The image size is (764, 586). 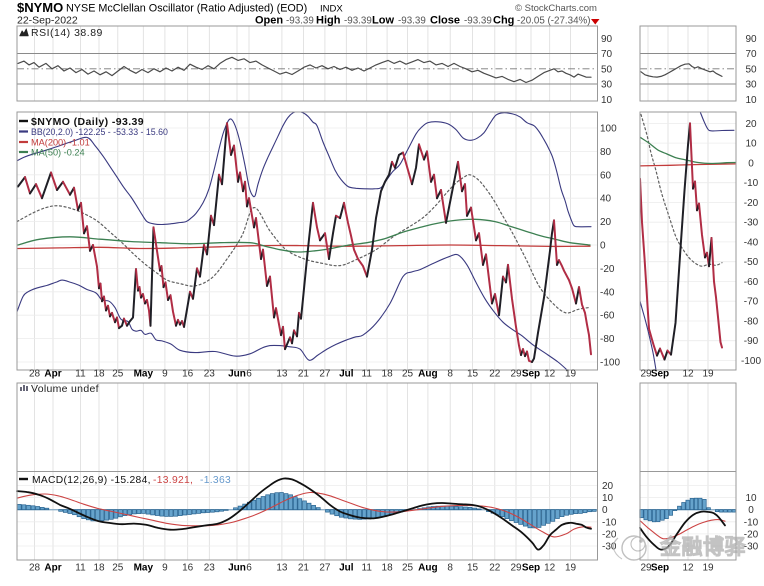 I want to click on svg-text: Jun, so click(x=237, y=374).